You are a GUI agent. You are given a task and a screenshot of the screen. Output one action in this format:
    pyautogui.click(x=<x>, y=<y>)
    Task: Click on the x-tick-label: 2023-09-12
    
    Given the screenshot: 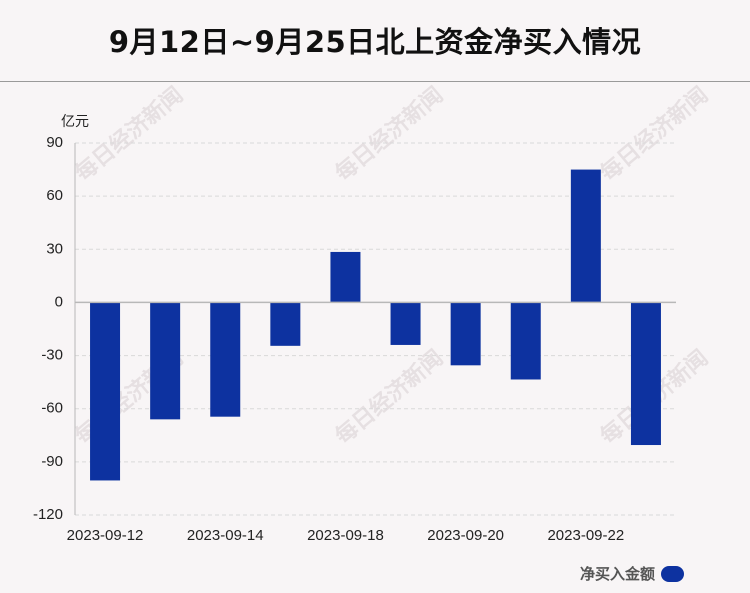 What is the action you would take?
    pyautogui.click(x=105, y=535)
    